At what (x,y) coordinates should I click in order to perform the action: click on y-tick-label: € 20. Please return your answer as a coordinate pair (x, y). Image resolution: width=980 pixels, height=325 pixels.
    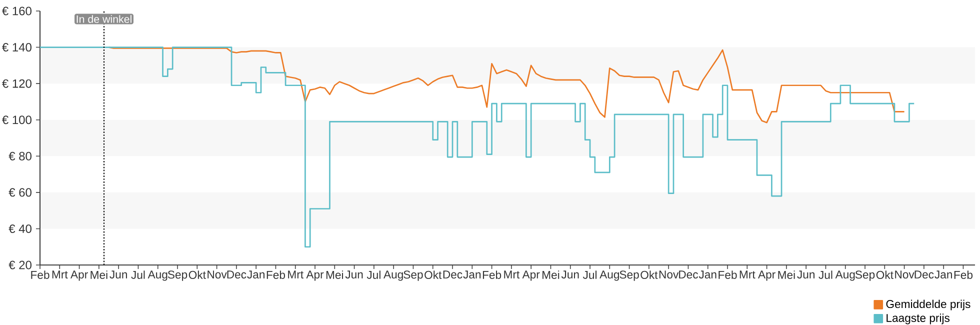
    Looking at the image, I should click on (20, 265).